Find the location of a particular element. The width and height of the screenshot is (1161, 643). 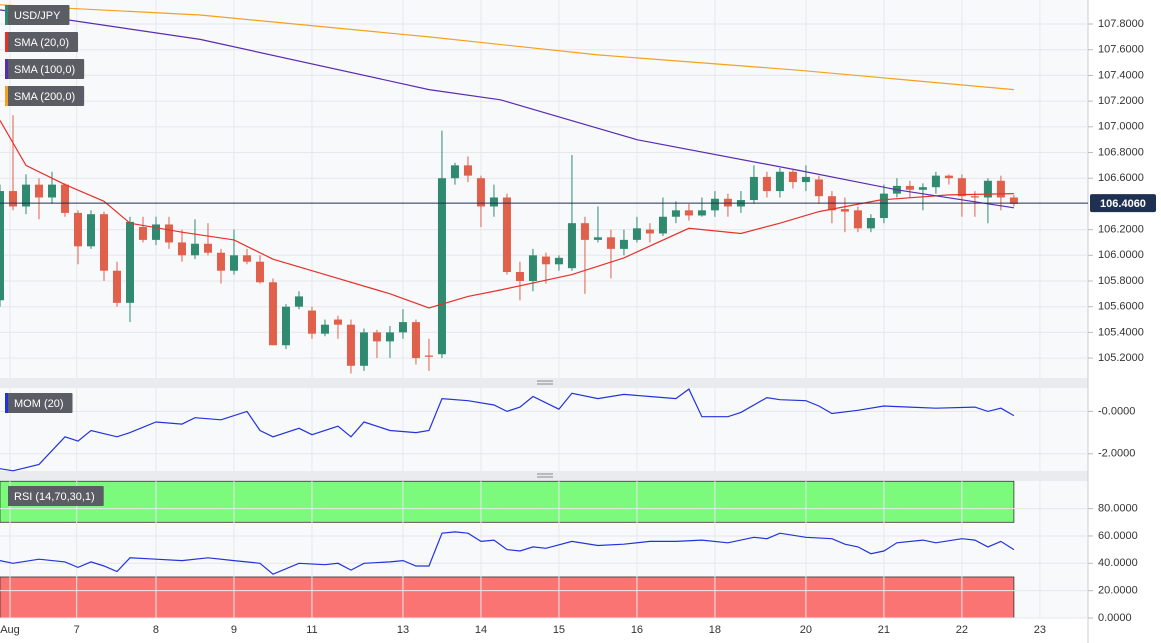

y-tick-label: 105.2000 is located at coordinates (1121, 358).